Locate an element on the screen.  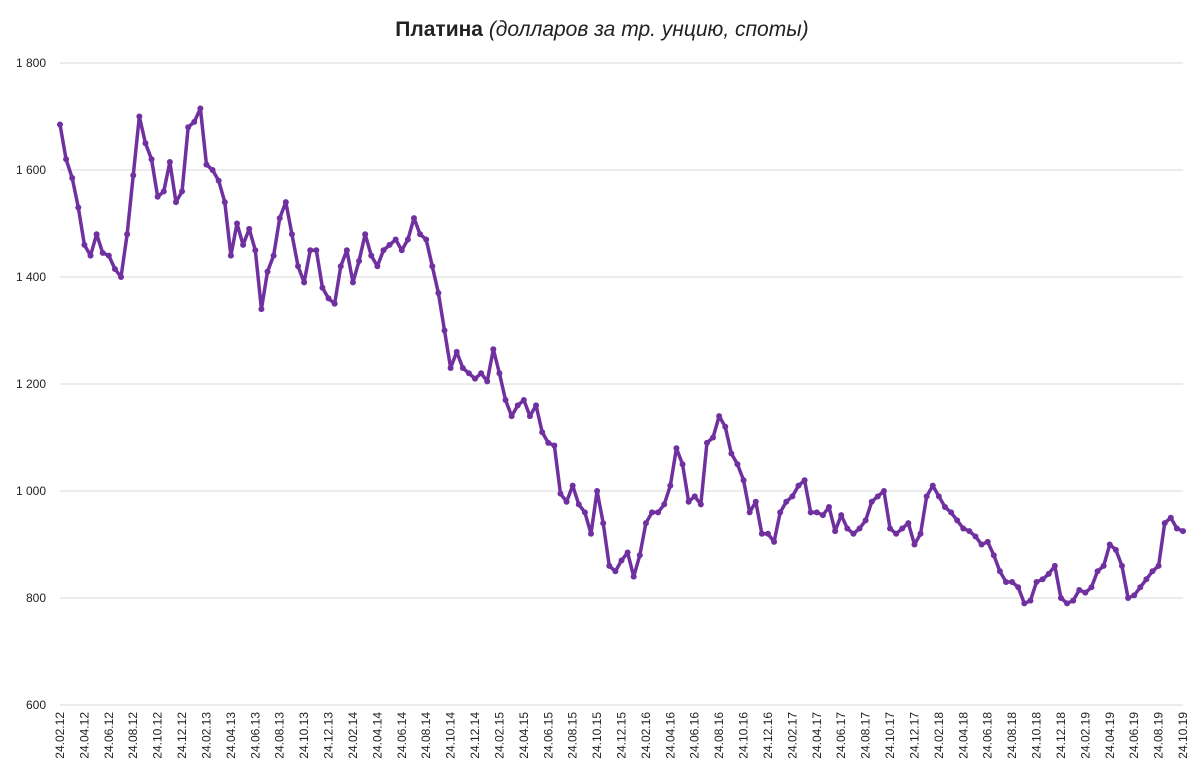
x-tick-label: 24.12.12 is located at coordinates (182, 735).